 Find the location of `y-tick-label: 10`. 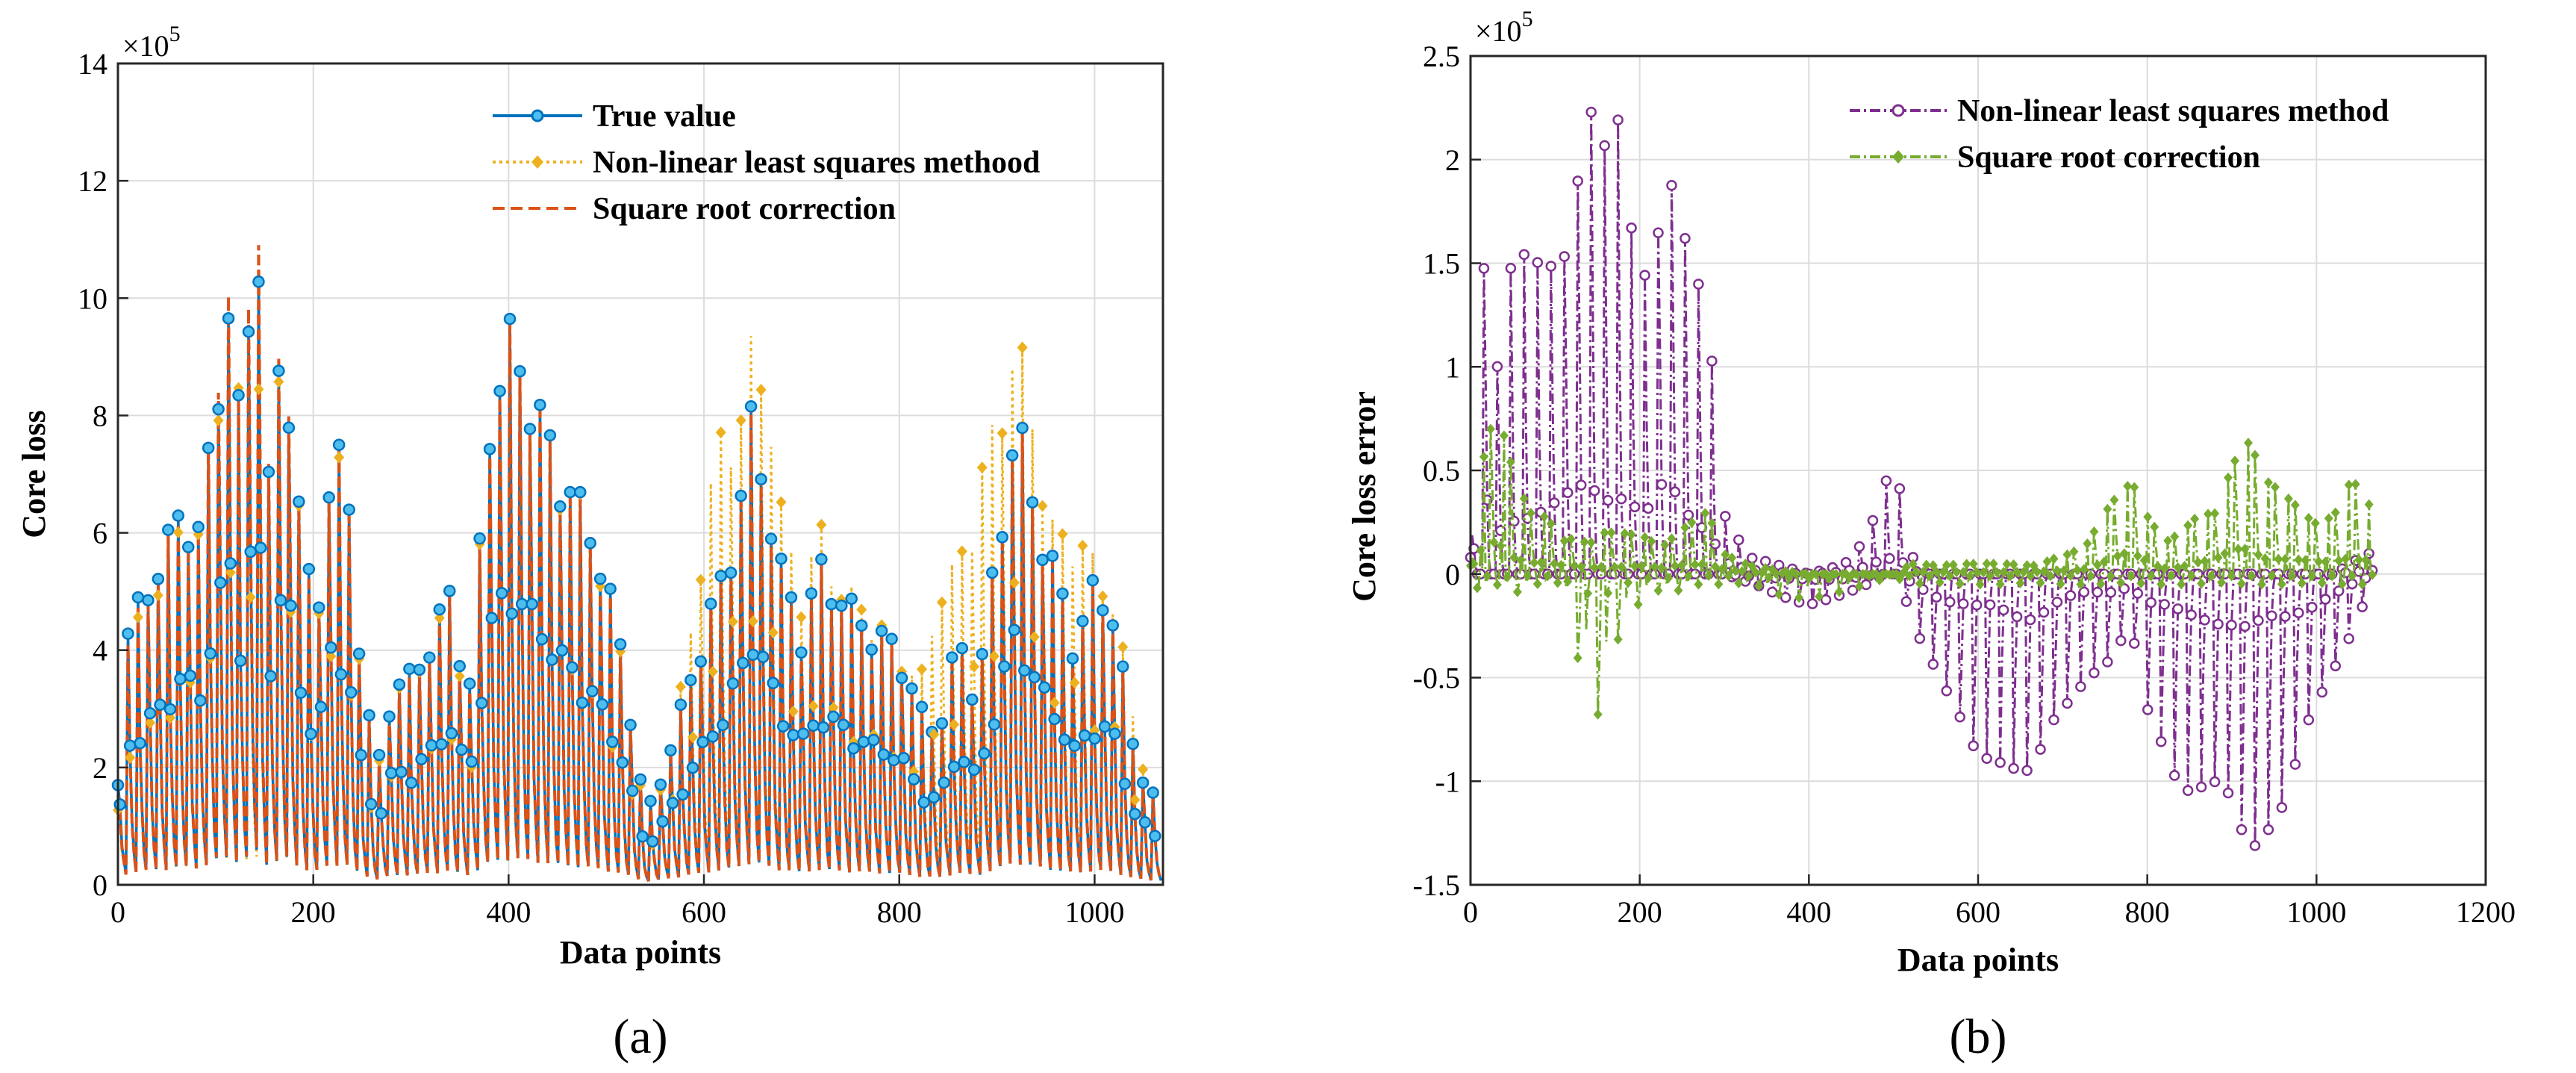

y-tick-label: 10 is located at coordinates (92, 298).